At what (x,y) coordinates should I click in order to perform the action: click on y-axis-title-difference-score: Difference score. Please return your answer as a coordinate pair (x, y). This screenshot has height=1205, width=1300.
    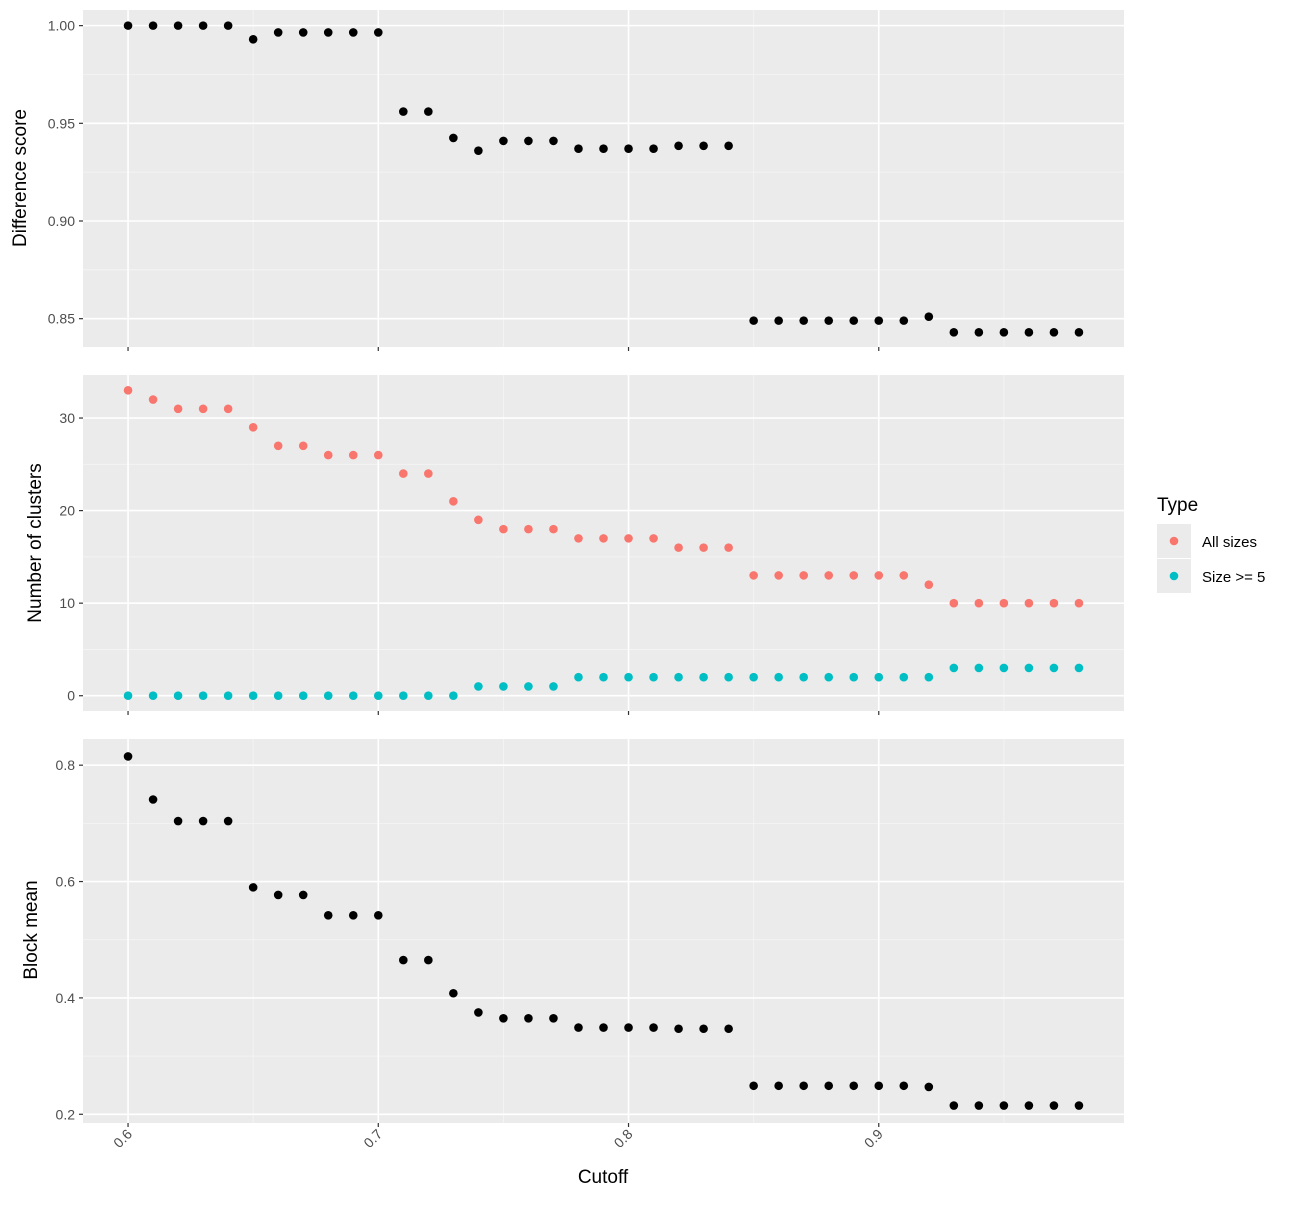
    Looking at the image, I should click on (20, 178).